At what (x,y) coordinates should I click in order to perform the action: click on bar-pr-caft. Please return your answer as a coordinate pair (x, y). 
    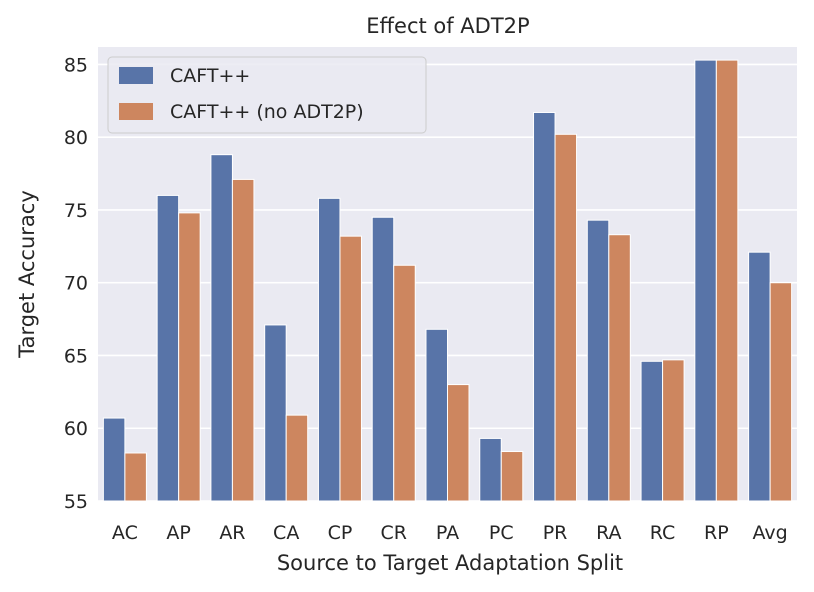
    Looking at the image, I should click on (544, 306).